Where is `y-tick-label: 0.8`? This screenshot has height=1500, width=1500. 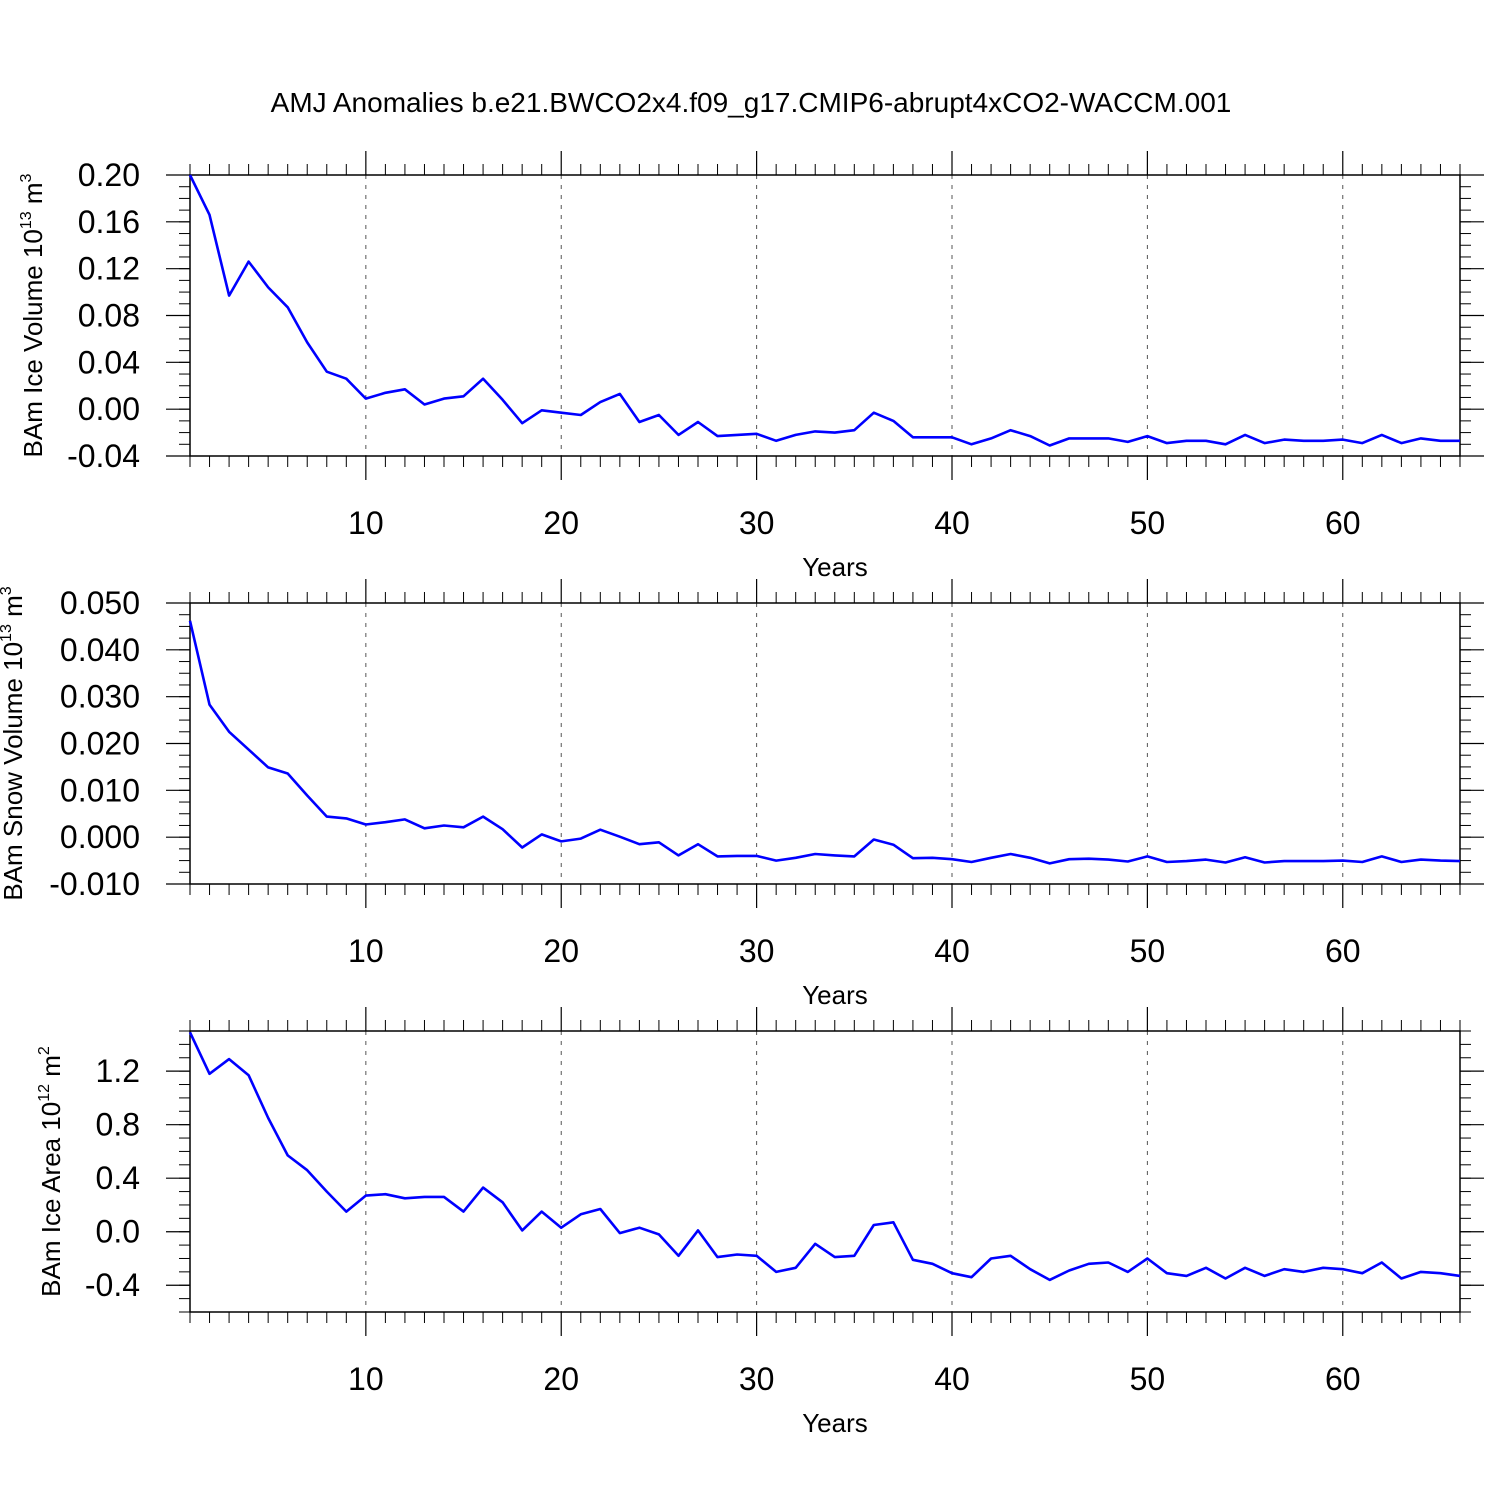
y-tick-label: 0.8 is located at coordinates (118, 1125).